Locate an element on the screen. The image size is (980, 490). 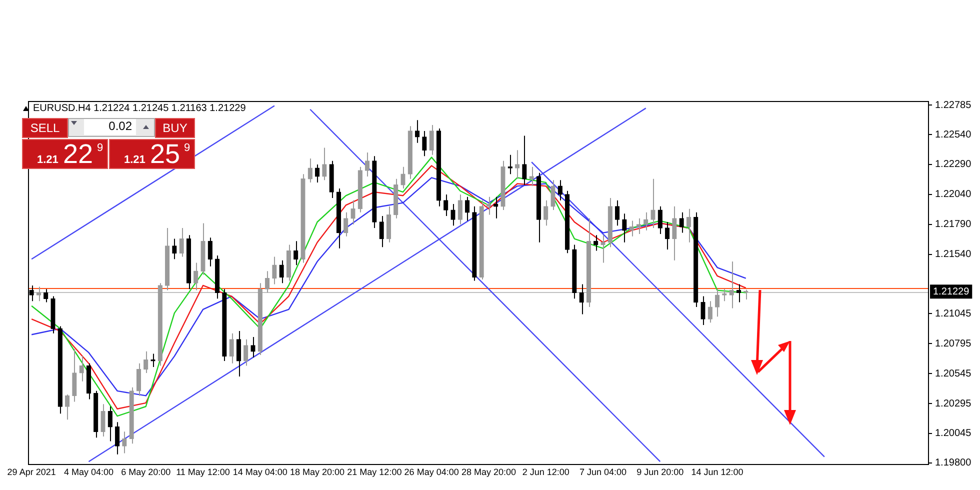
annotation: 25 is located at coordinates (165, 154).